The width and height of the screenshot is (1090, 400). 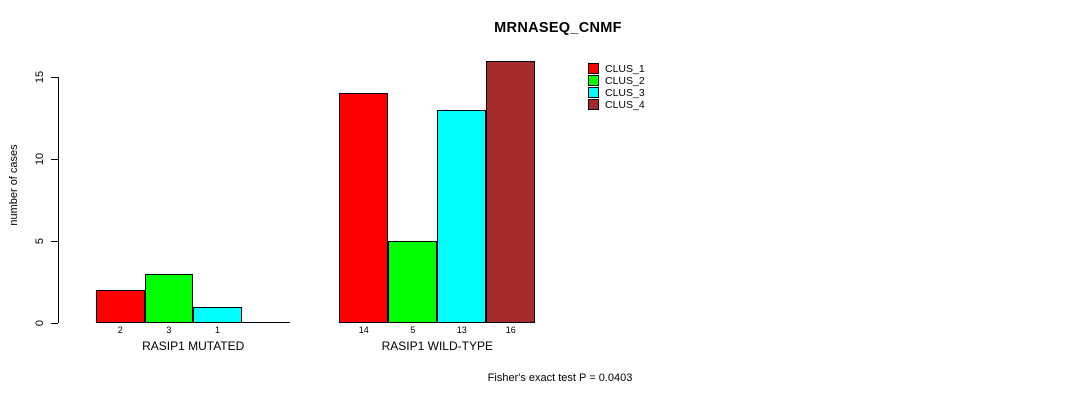 What do you see at coordinates (40, 159) in the screenshot?
I see `y-tick-label: 10` at bounding box center [40, 159].